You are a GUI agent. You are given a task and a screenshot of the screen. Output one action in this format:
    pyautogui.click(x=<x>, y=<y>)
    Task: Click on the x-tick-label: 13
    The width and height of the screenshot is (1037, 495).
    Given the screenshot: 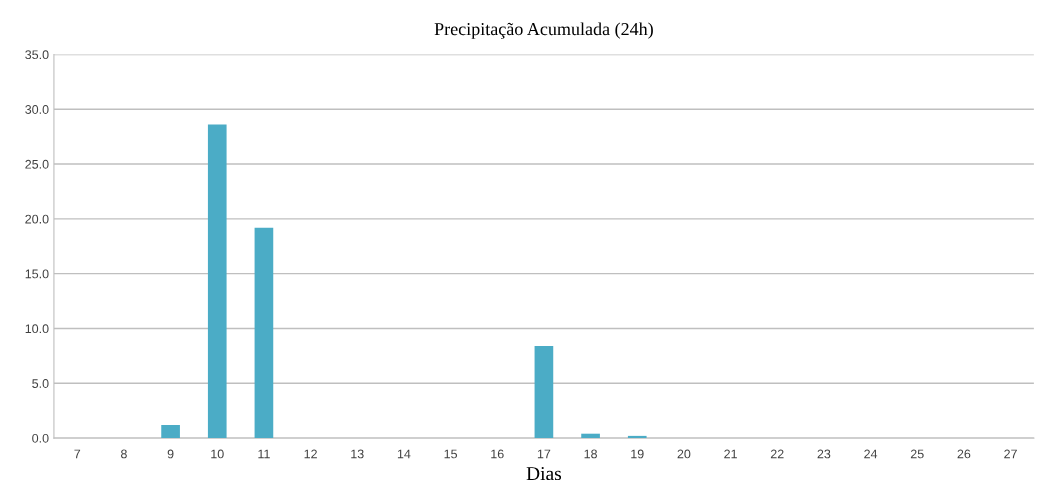 What is the action you would take?
    pyautogui.click(x=357, y=454)
    